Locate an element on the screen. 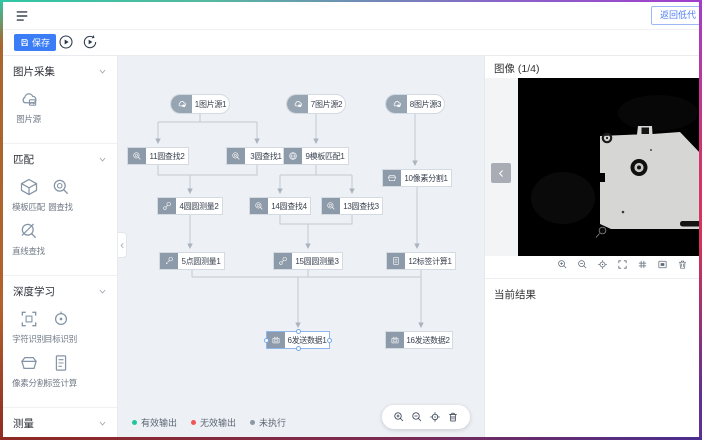  node-template-match-1: 9模板匹配1 is located at coordinates (316, 156).